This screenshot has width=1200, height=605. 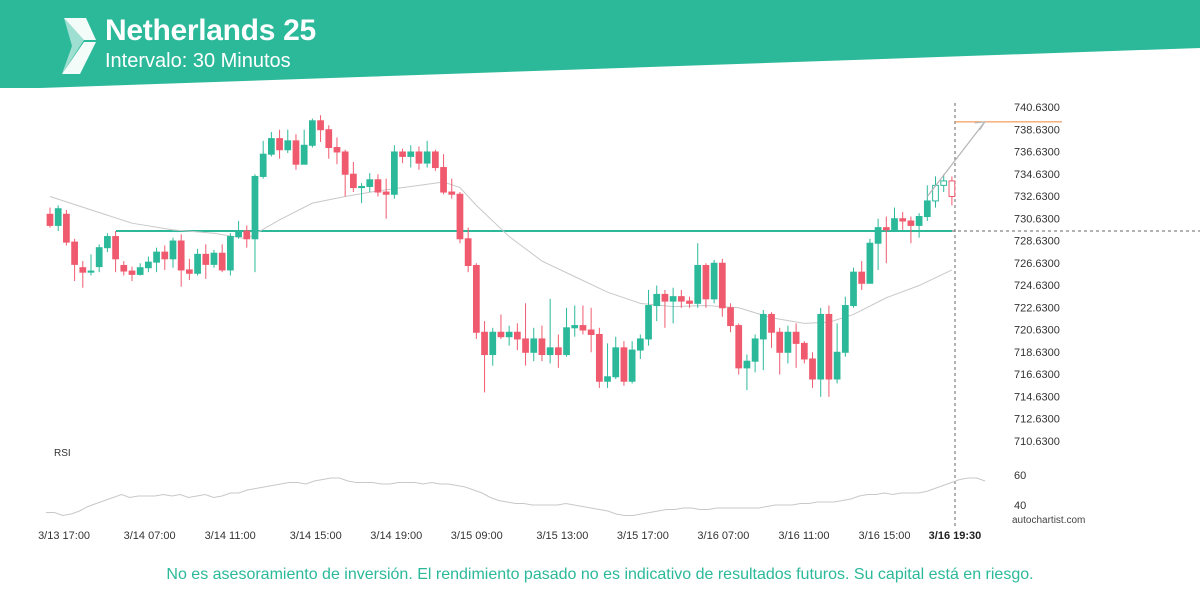 I want to click on y-tick-label: 734.6300, so click(x=1037, y=175).